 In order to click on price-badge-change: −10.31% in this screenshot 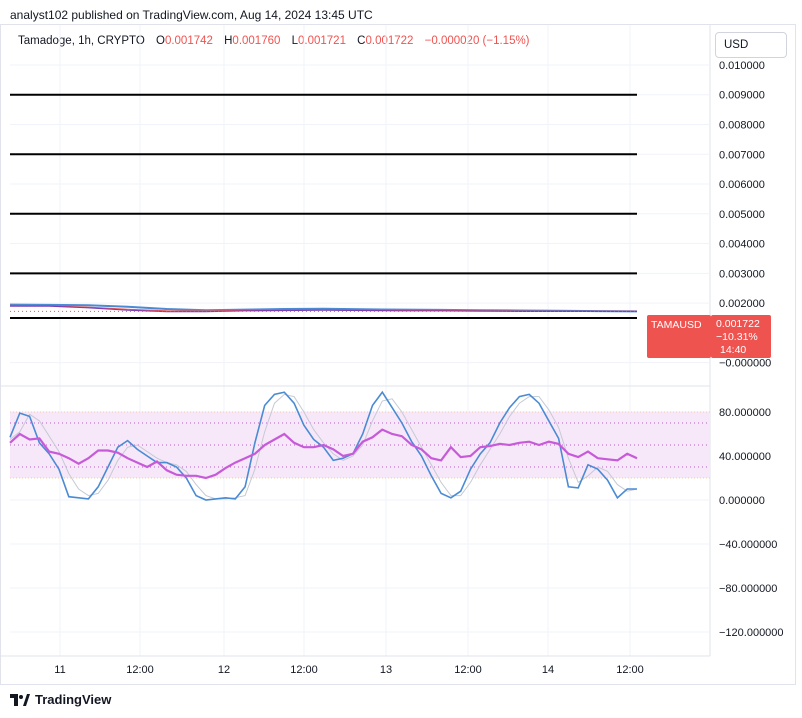, I will do `click(737, 337)`.